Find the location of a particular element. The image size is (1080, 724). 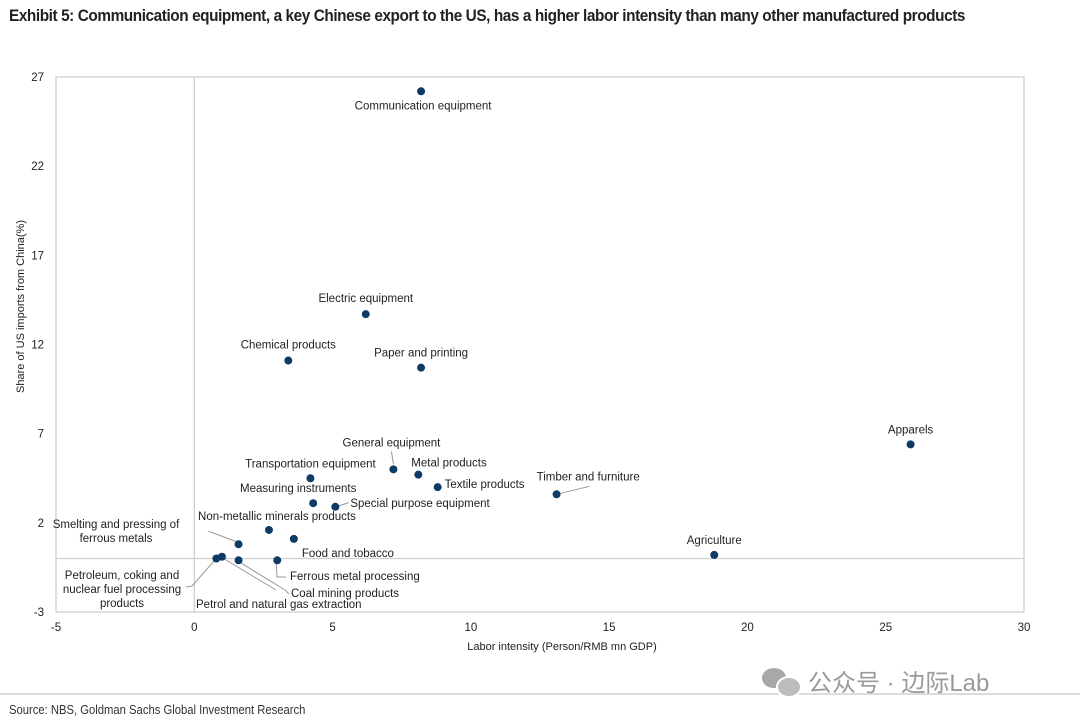

wechat-icon is located at coordinates (782, 682).